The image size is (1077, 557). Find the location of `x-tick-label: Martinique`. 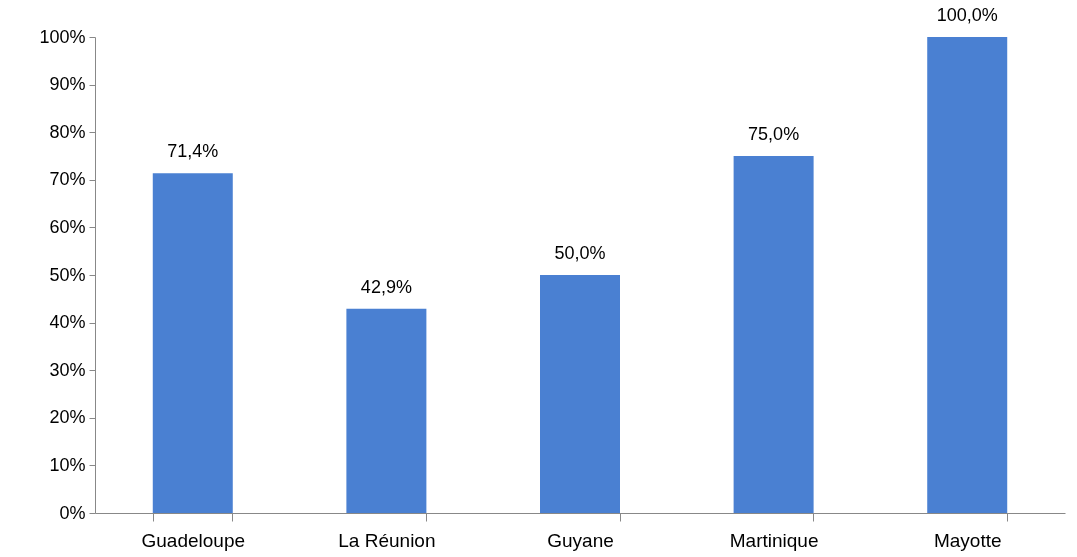

x-tick-label: Martinique is located at coordinates (774, 540).